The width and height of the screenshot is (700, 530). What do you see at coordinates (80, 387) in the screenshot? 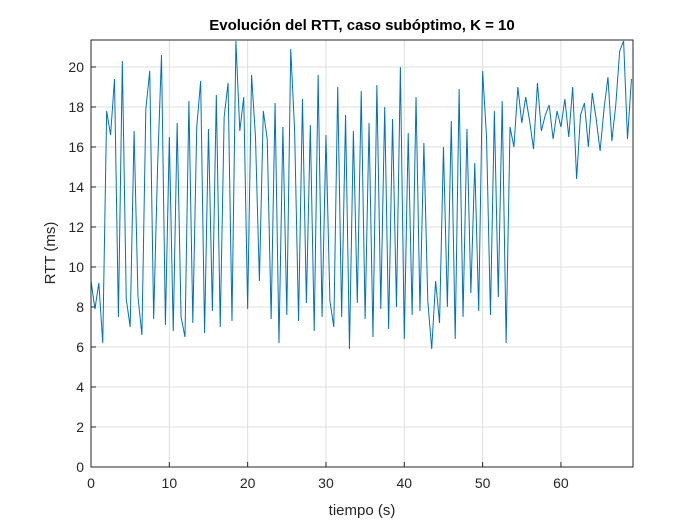
I see `y-tick-label: 4` at bounding box center [80, 387].